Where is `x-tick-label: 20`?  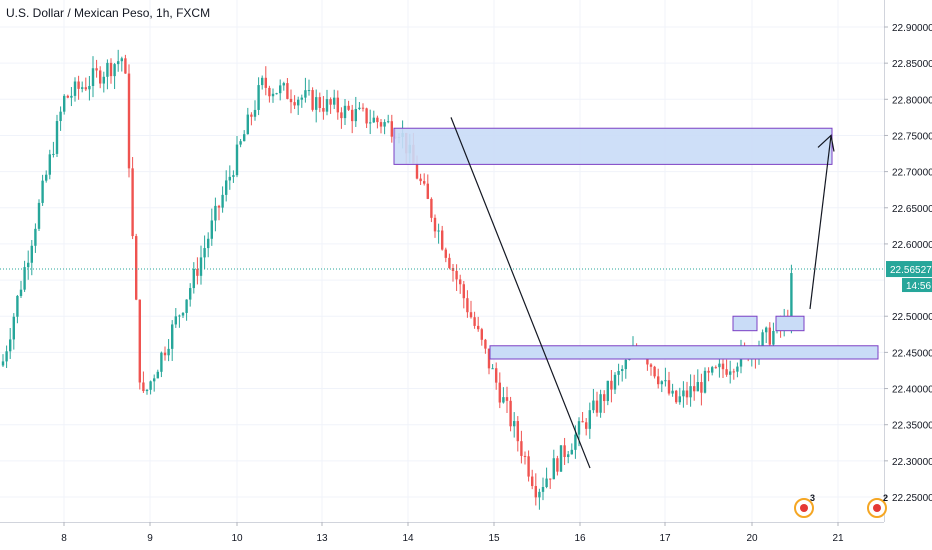 x-tick-label: 20 is located at coordinates (752, 538).